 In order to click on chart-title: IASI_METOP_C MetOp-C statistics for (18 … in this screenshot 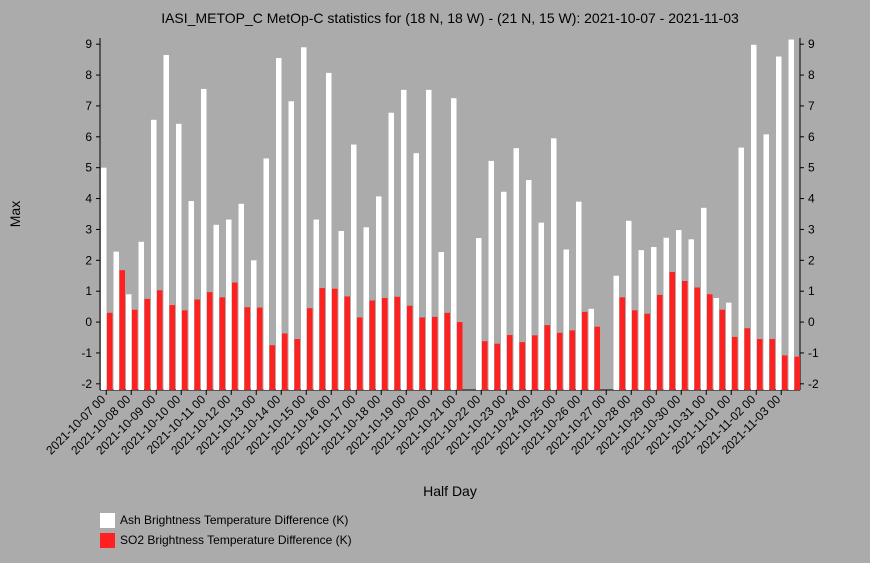, I will do `click(450, 18)`.